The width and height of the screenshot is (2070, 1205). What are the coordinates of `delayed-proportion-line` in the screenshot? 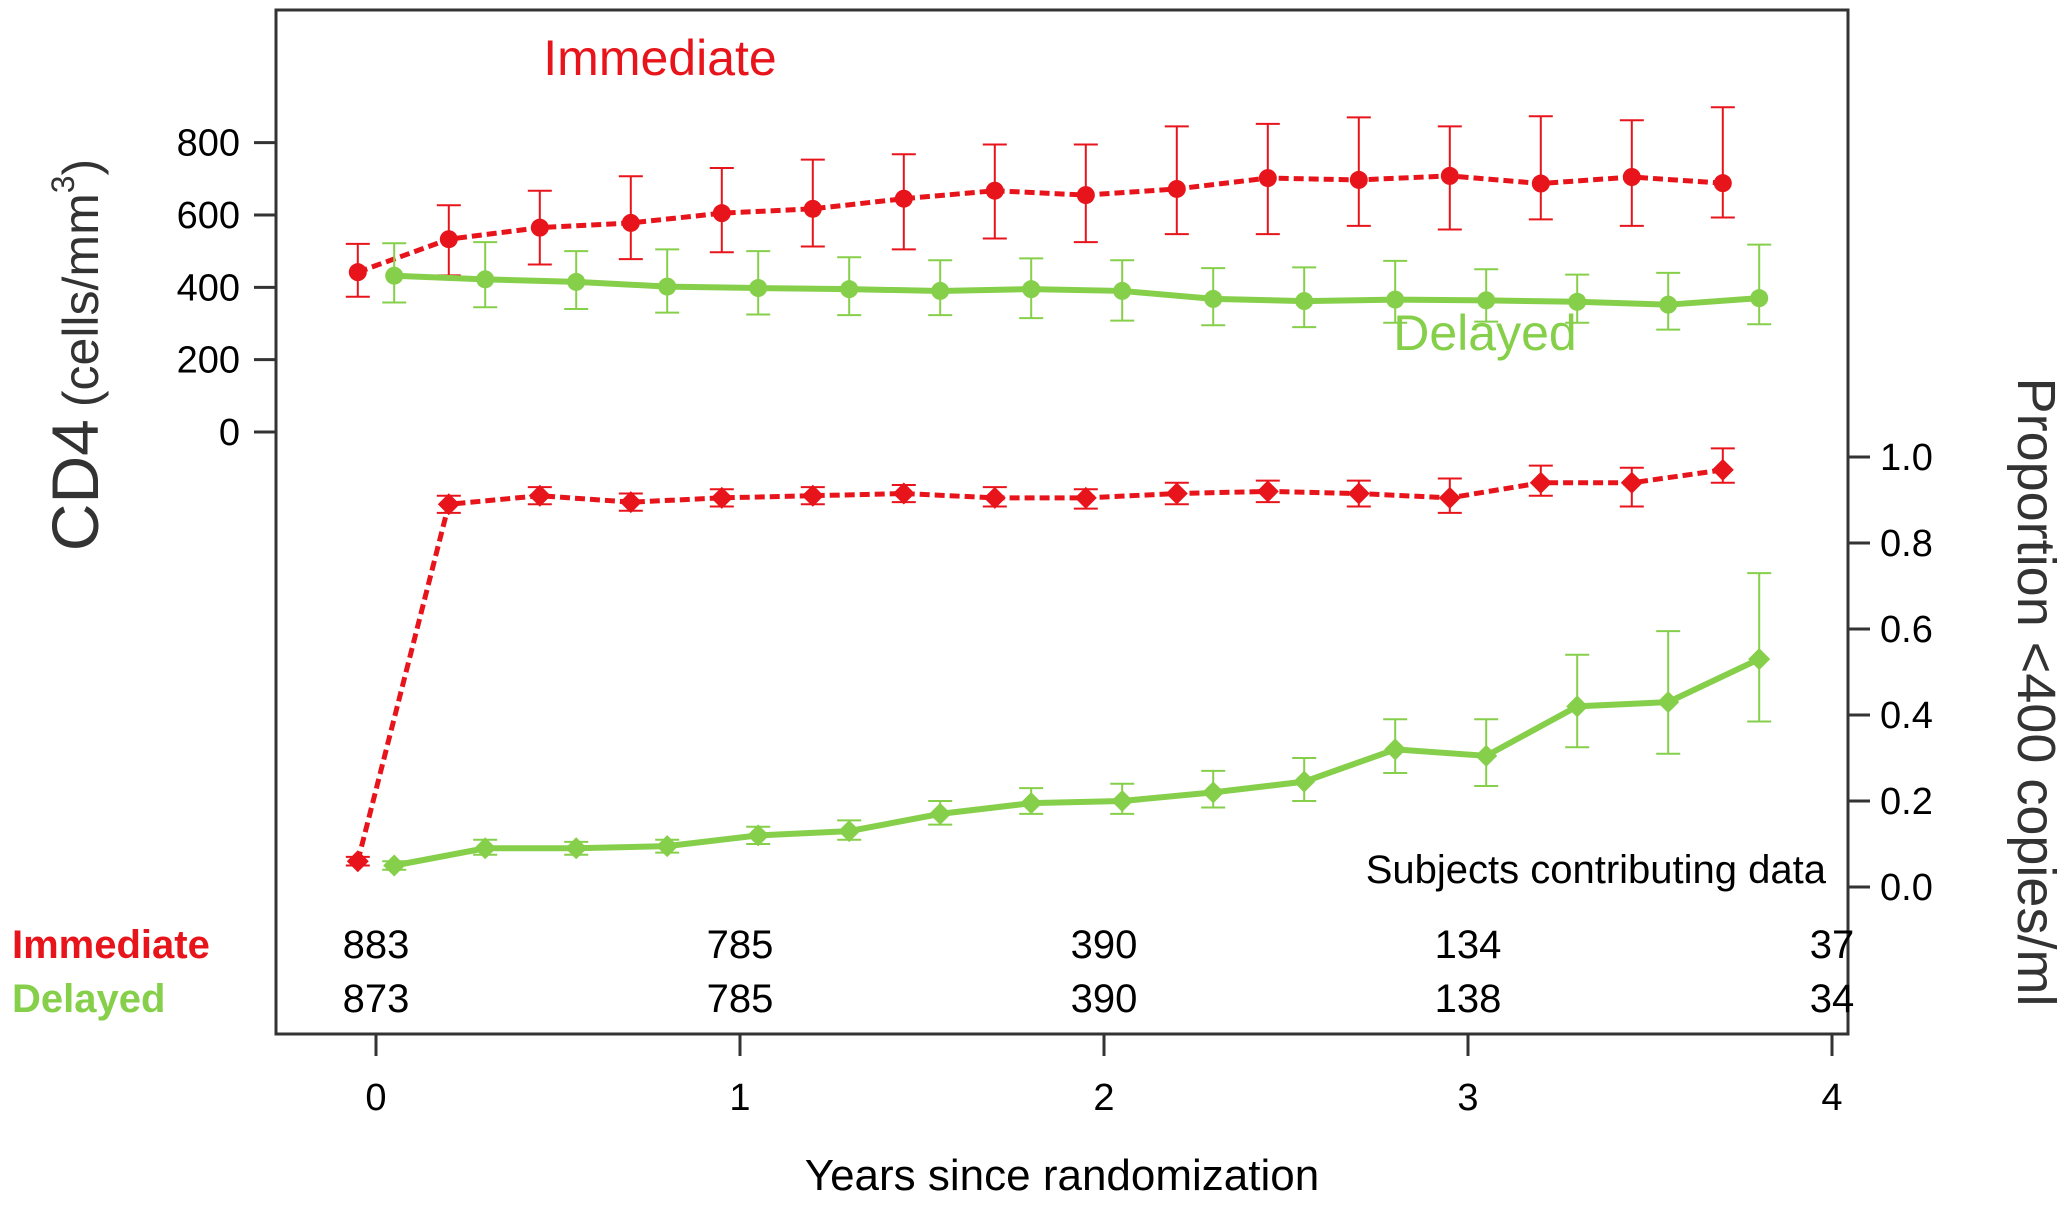 It's located at (1077, 762).